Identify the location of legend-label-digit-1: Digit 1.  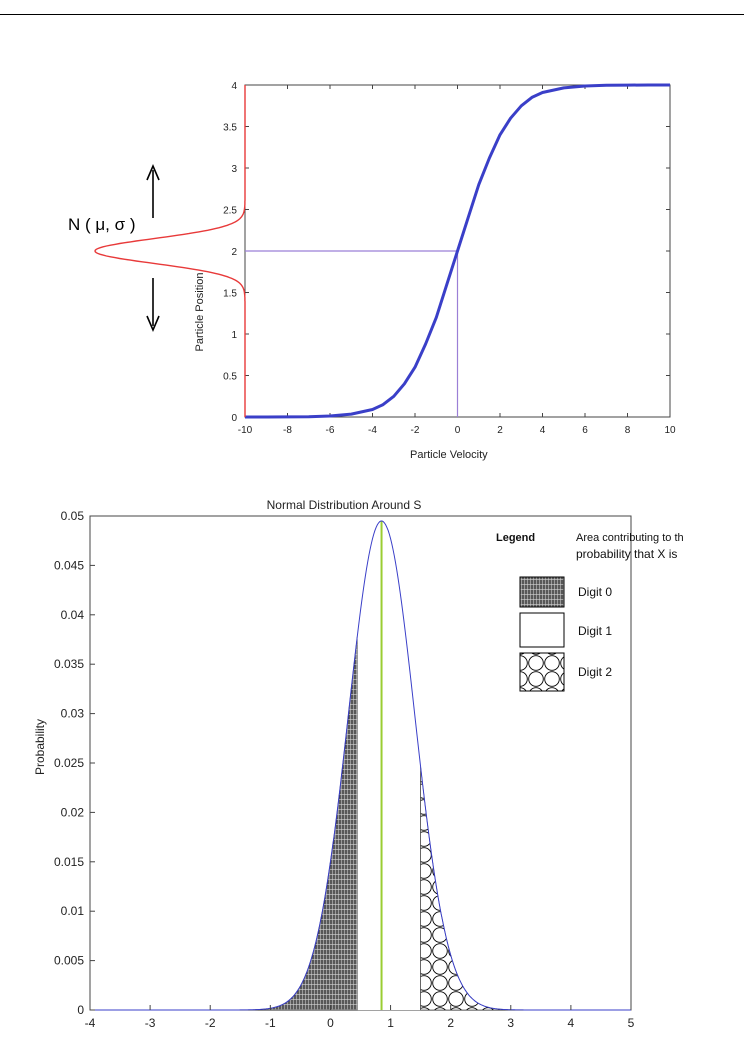
(595, 631).